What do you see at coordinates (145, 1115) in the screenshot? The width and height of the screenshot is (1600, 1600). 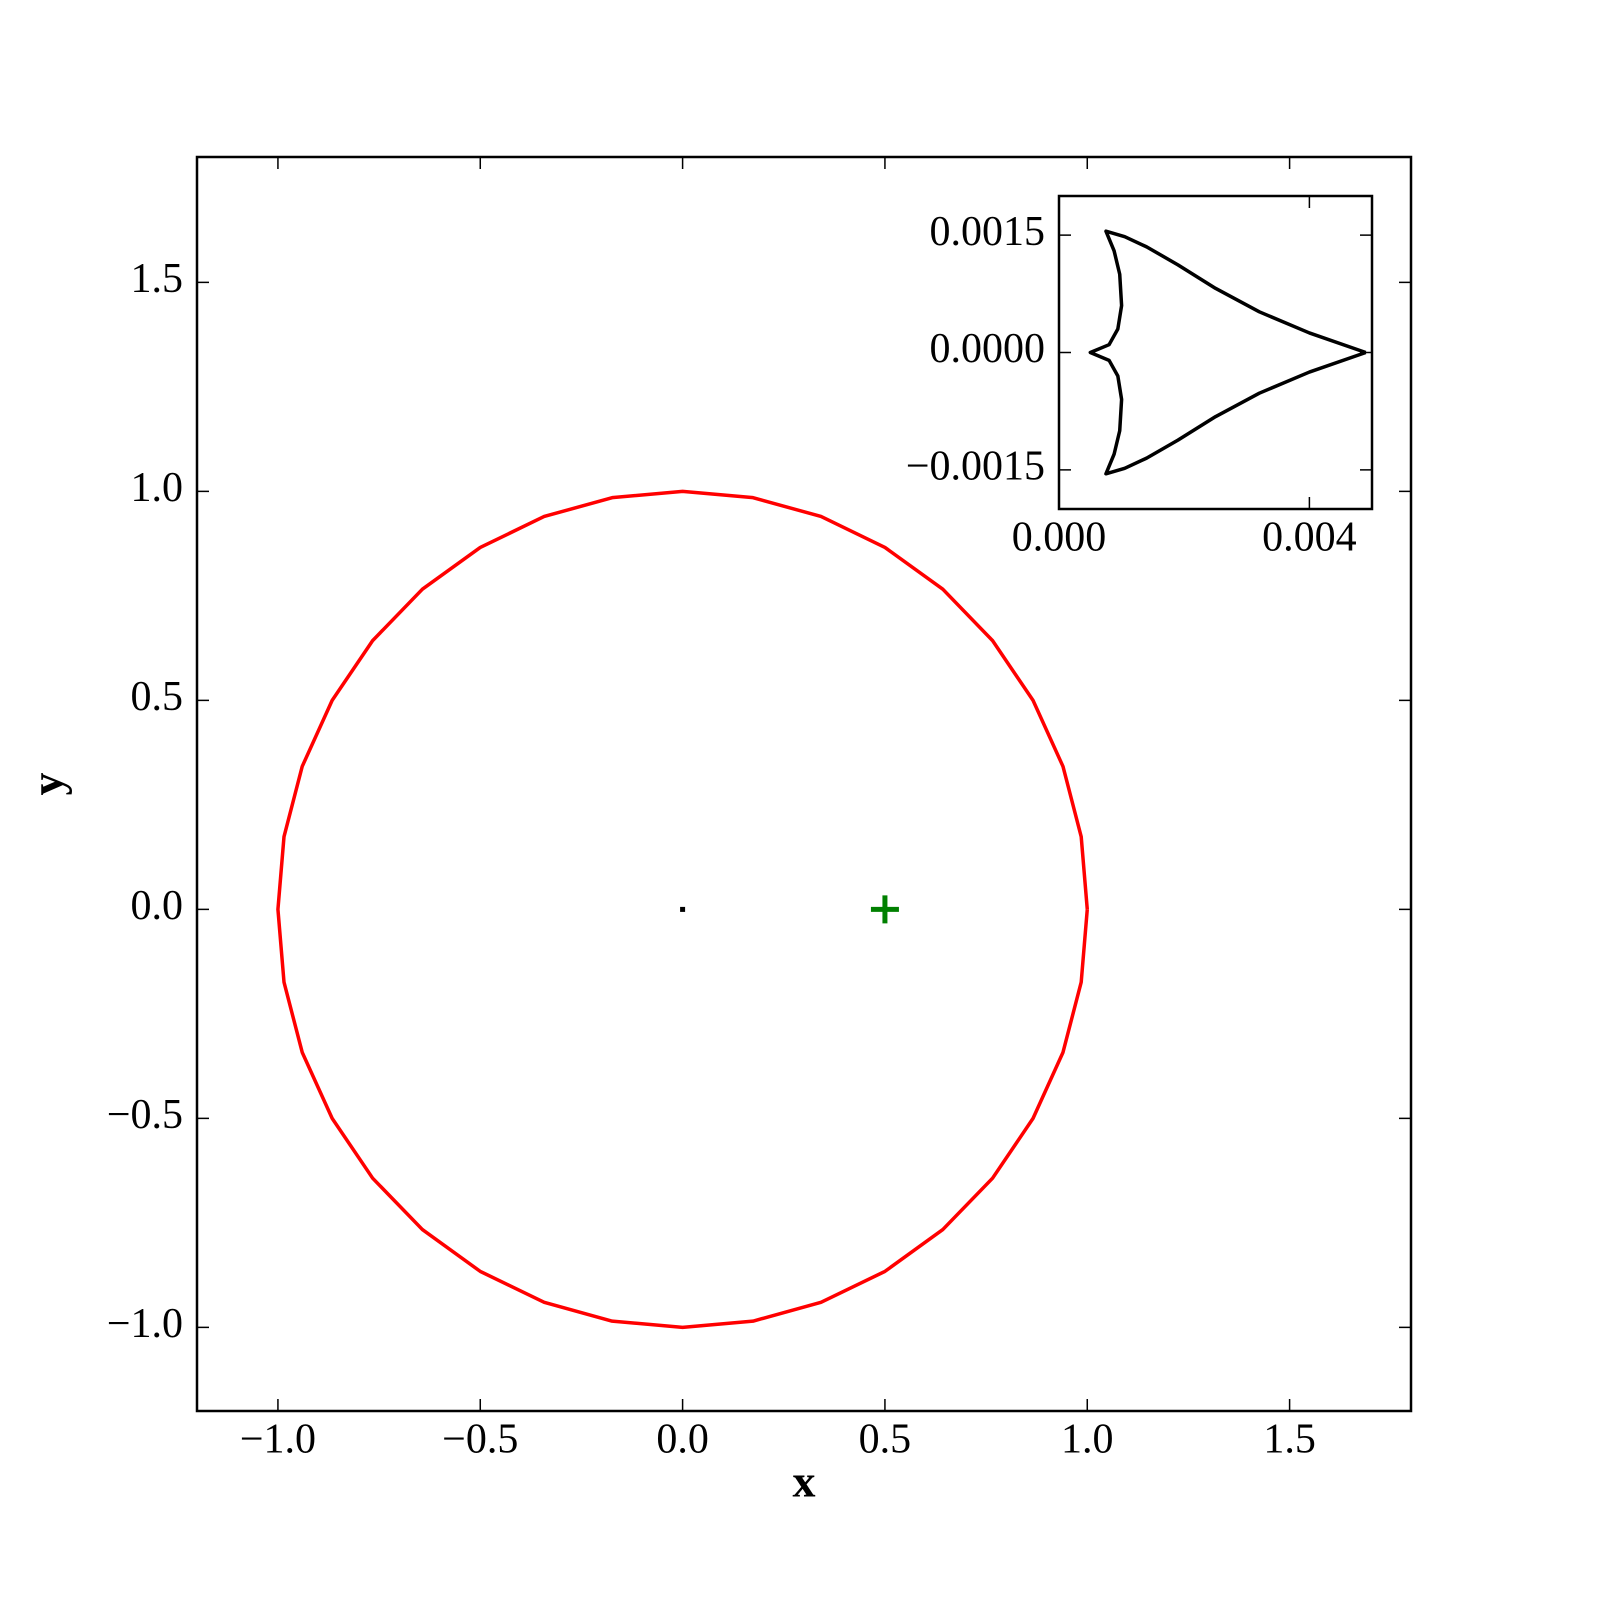 I see `y-tick-label: −0.5` at bounding box center [145, 1115].